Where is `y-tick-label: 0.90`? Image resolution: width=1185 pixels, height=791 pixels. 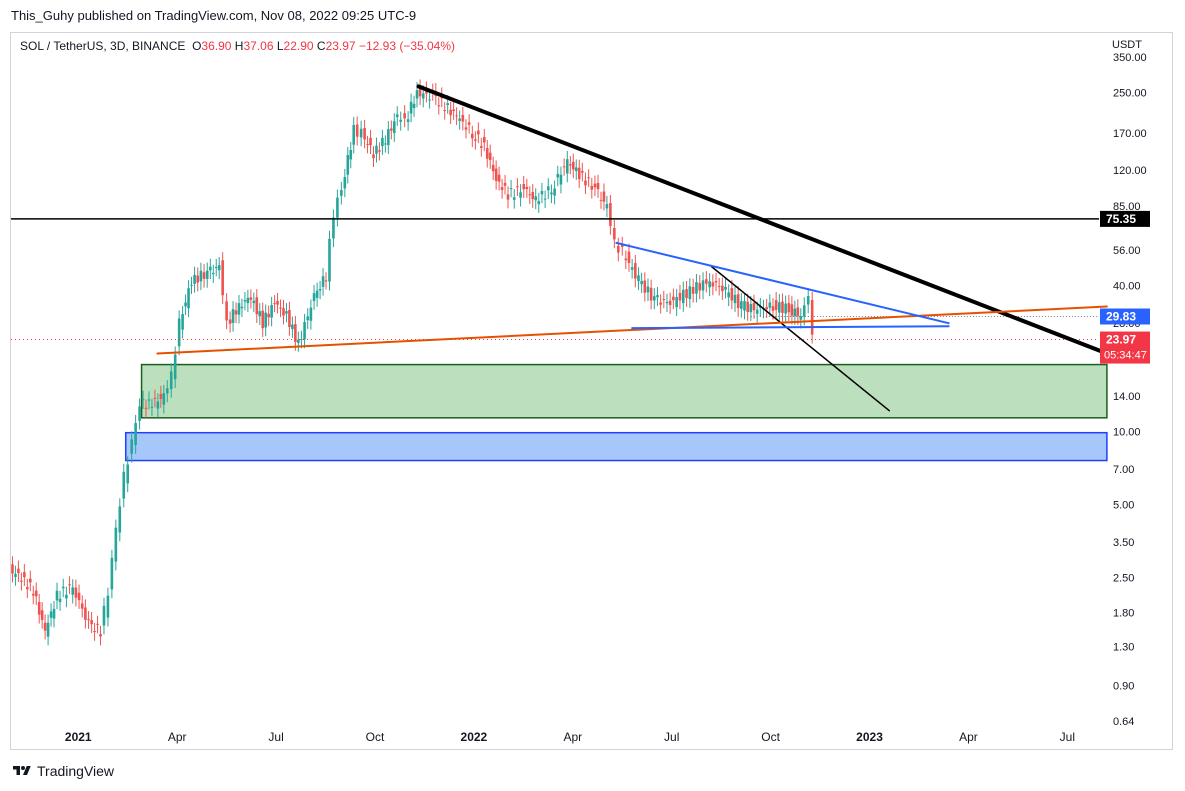
y-tick-label: 0.90 is located at coordinates (1123, 686).